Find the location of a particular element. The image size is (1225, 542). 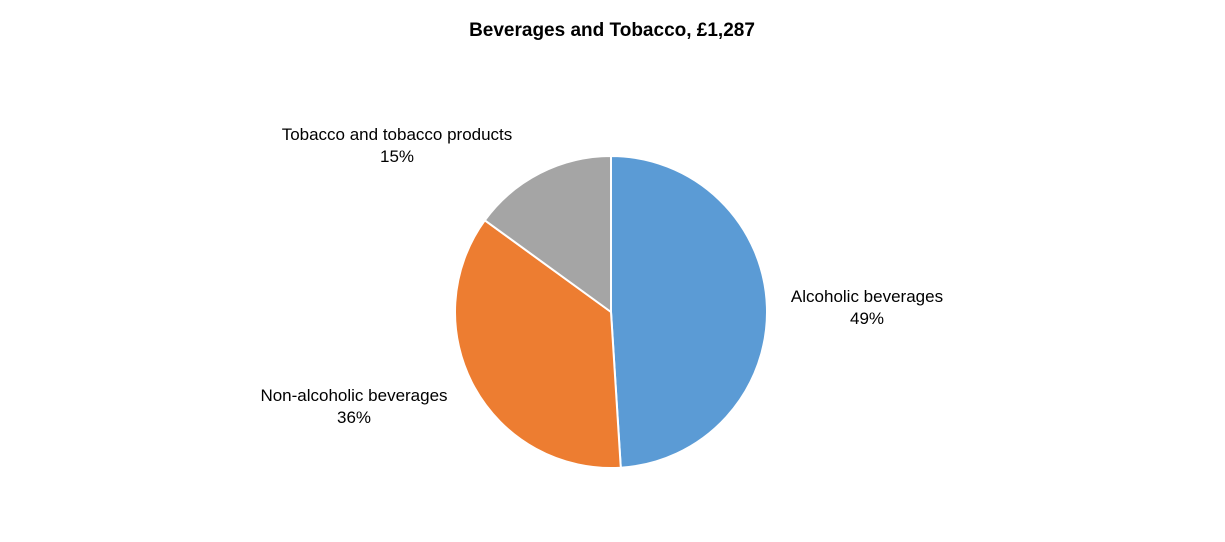

pie-slice-alcoholic-beverages is located at coordinates (689, 311).